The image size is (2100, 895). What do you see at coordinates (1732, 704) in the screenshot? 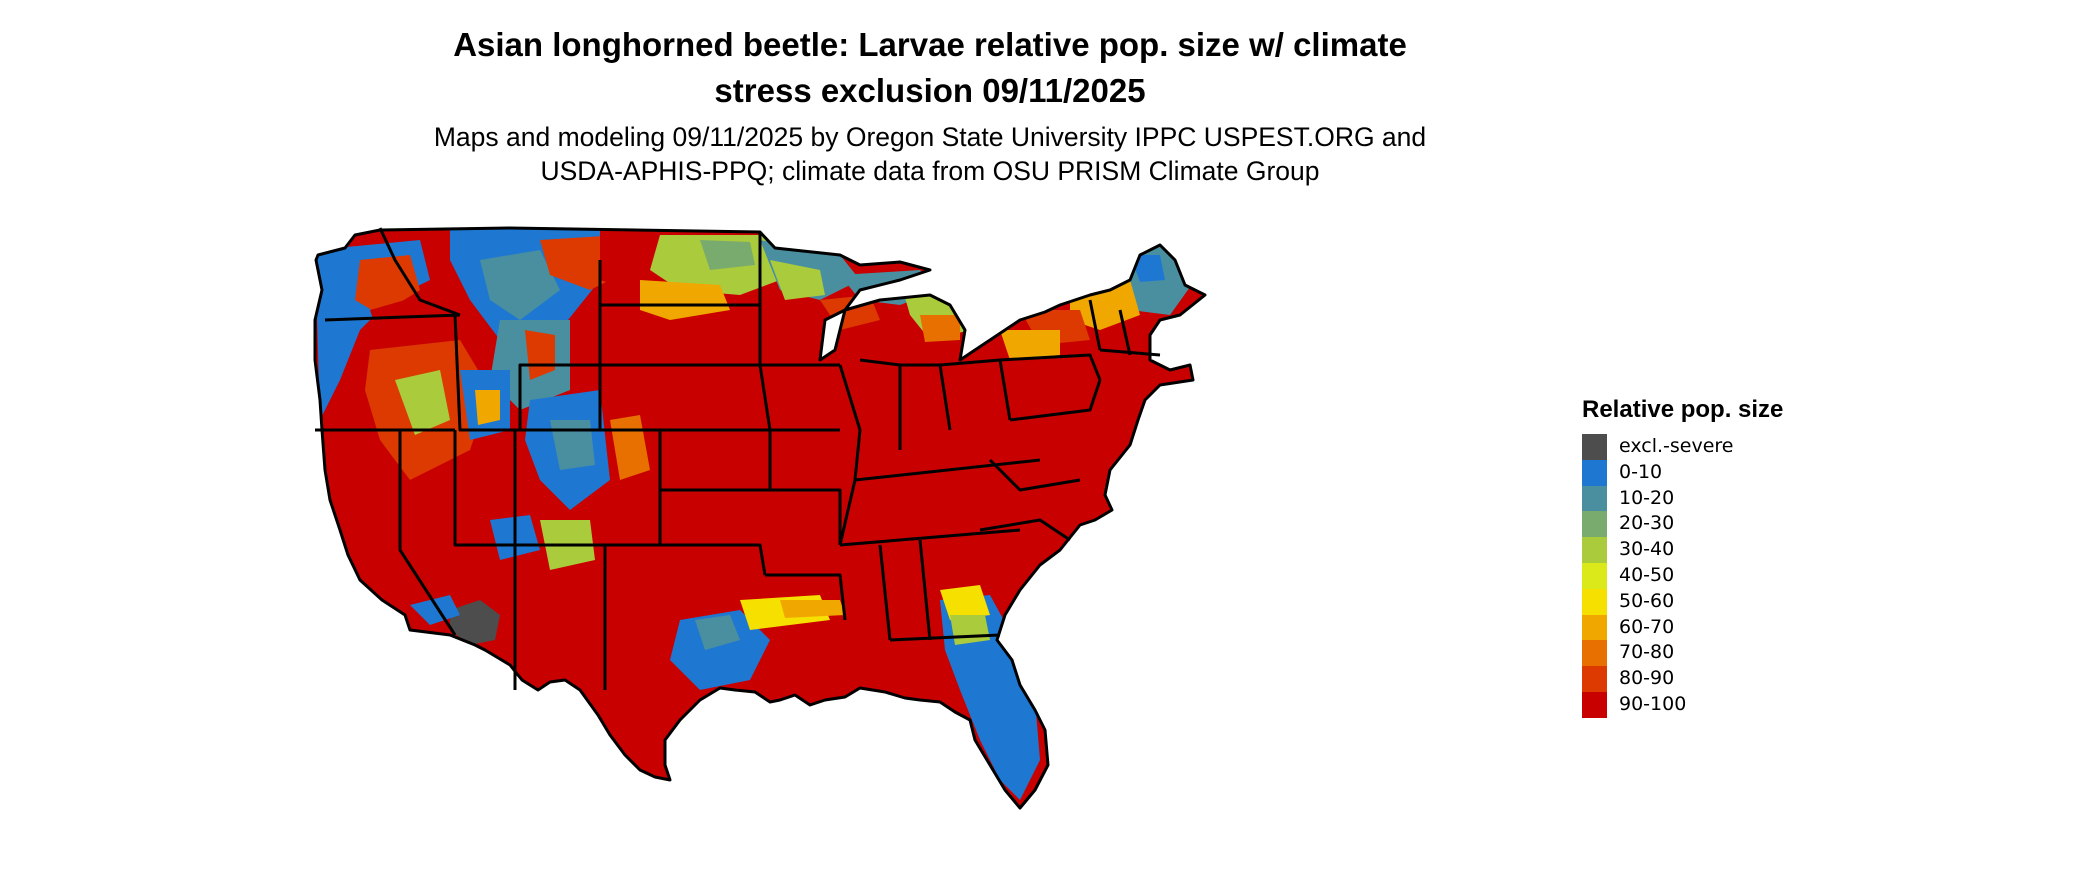
I see `legend-item: 90-100` at bounding box center [1732, 704].